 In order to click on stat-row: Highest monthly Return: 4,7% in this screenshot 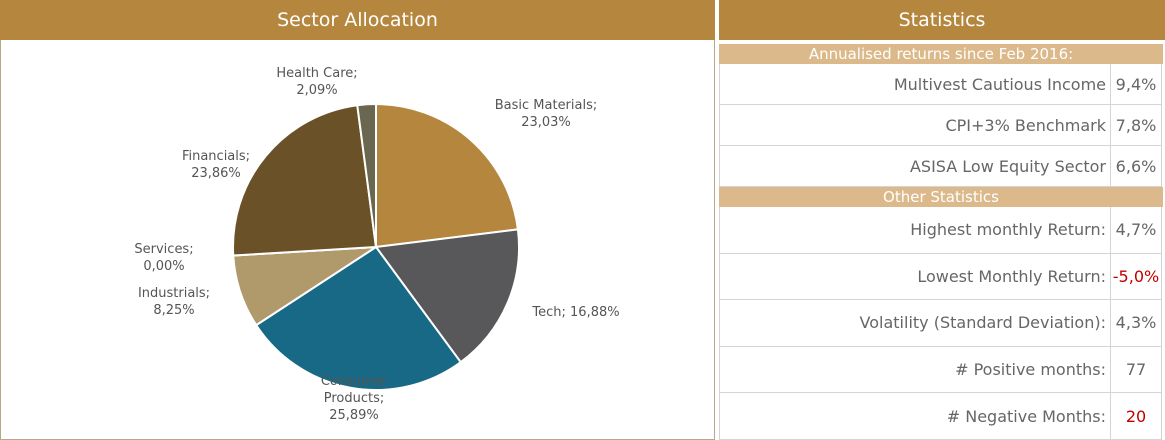, I will do `click(940, 230)`.